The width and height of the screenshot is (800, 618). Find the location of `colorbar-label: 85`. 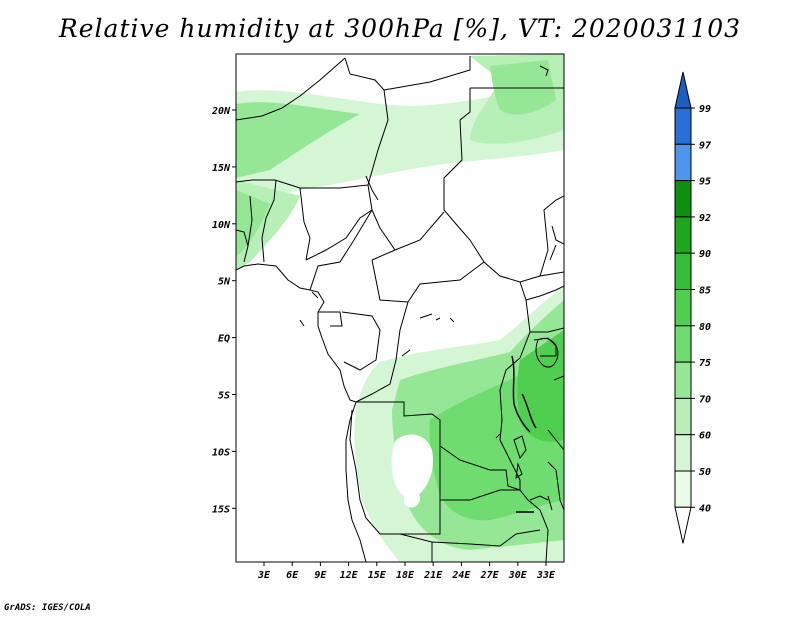

colorbar-label: 85 is located at coordinates (705, 291).